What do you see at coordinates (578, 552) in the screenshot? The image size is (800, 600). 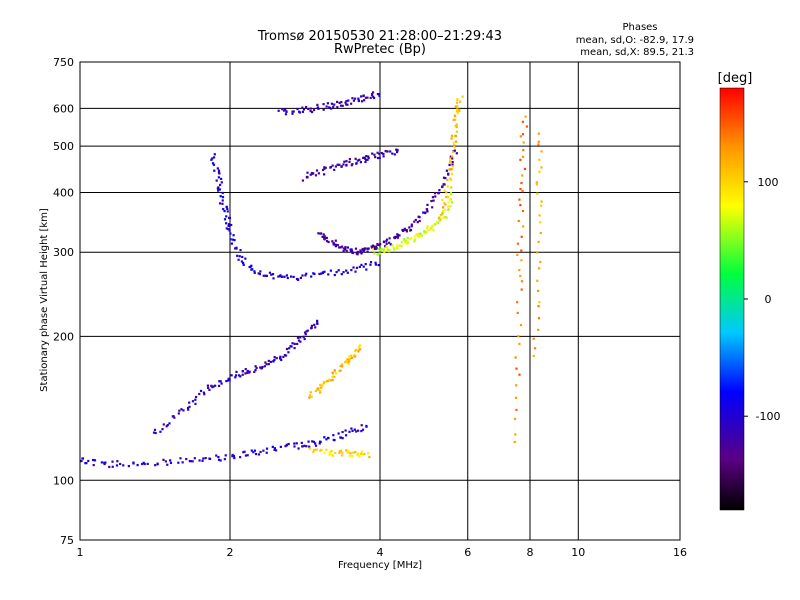 I see `x-tick-label: 10` at bounding box center [578, 552].